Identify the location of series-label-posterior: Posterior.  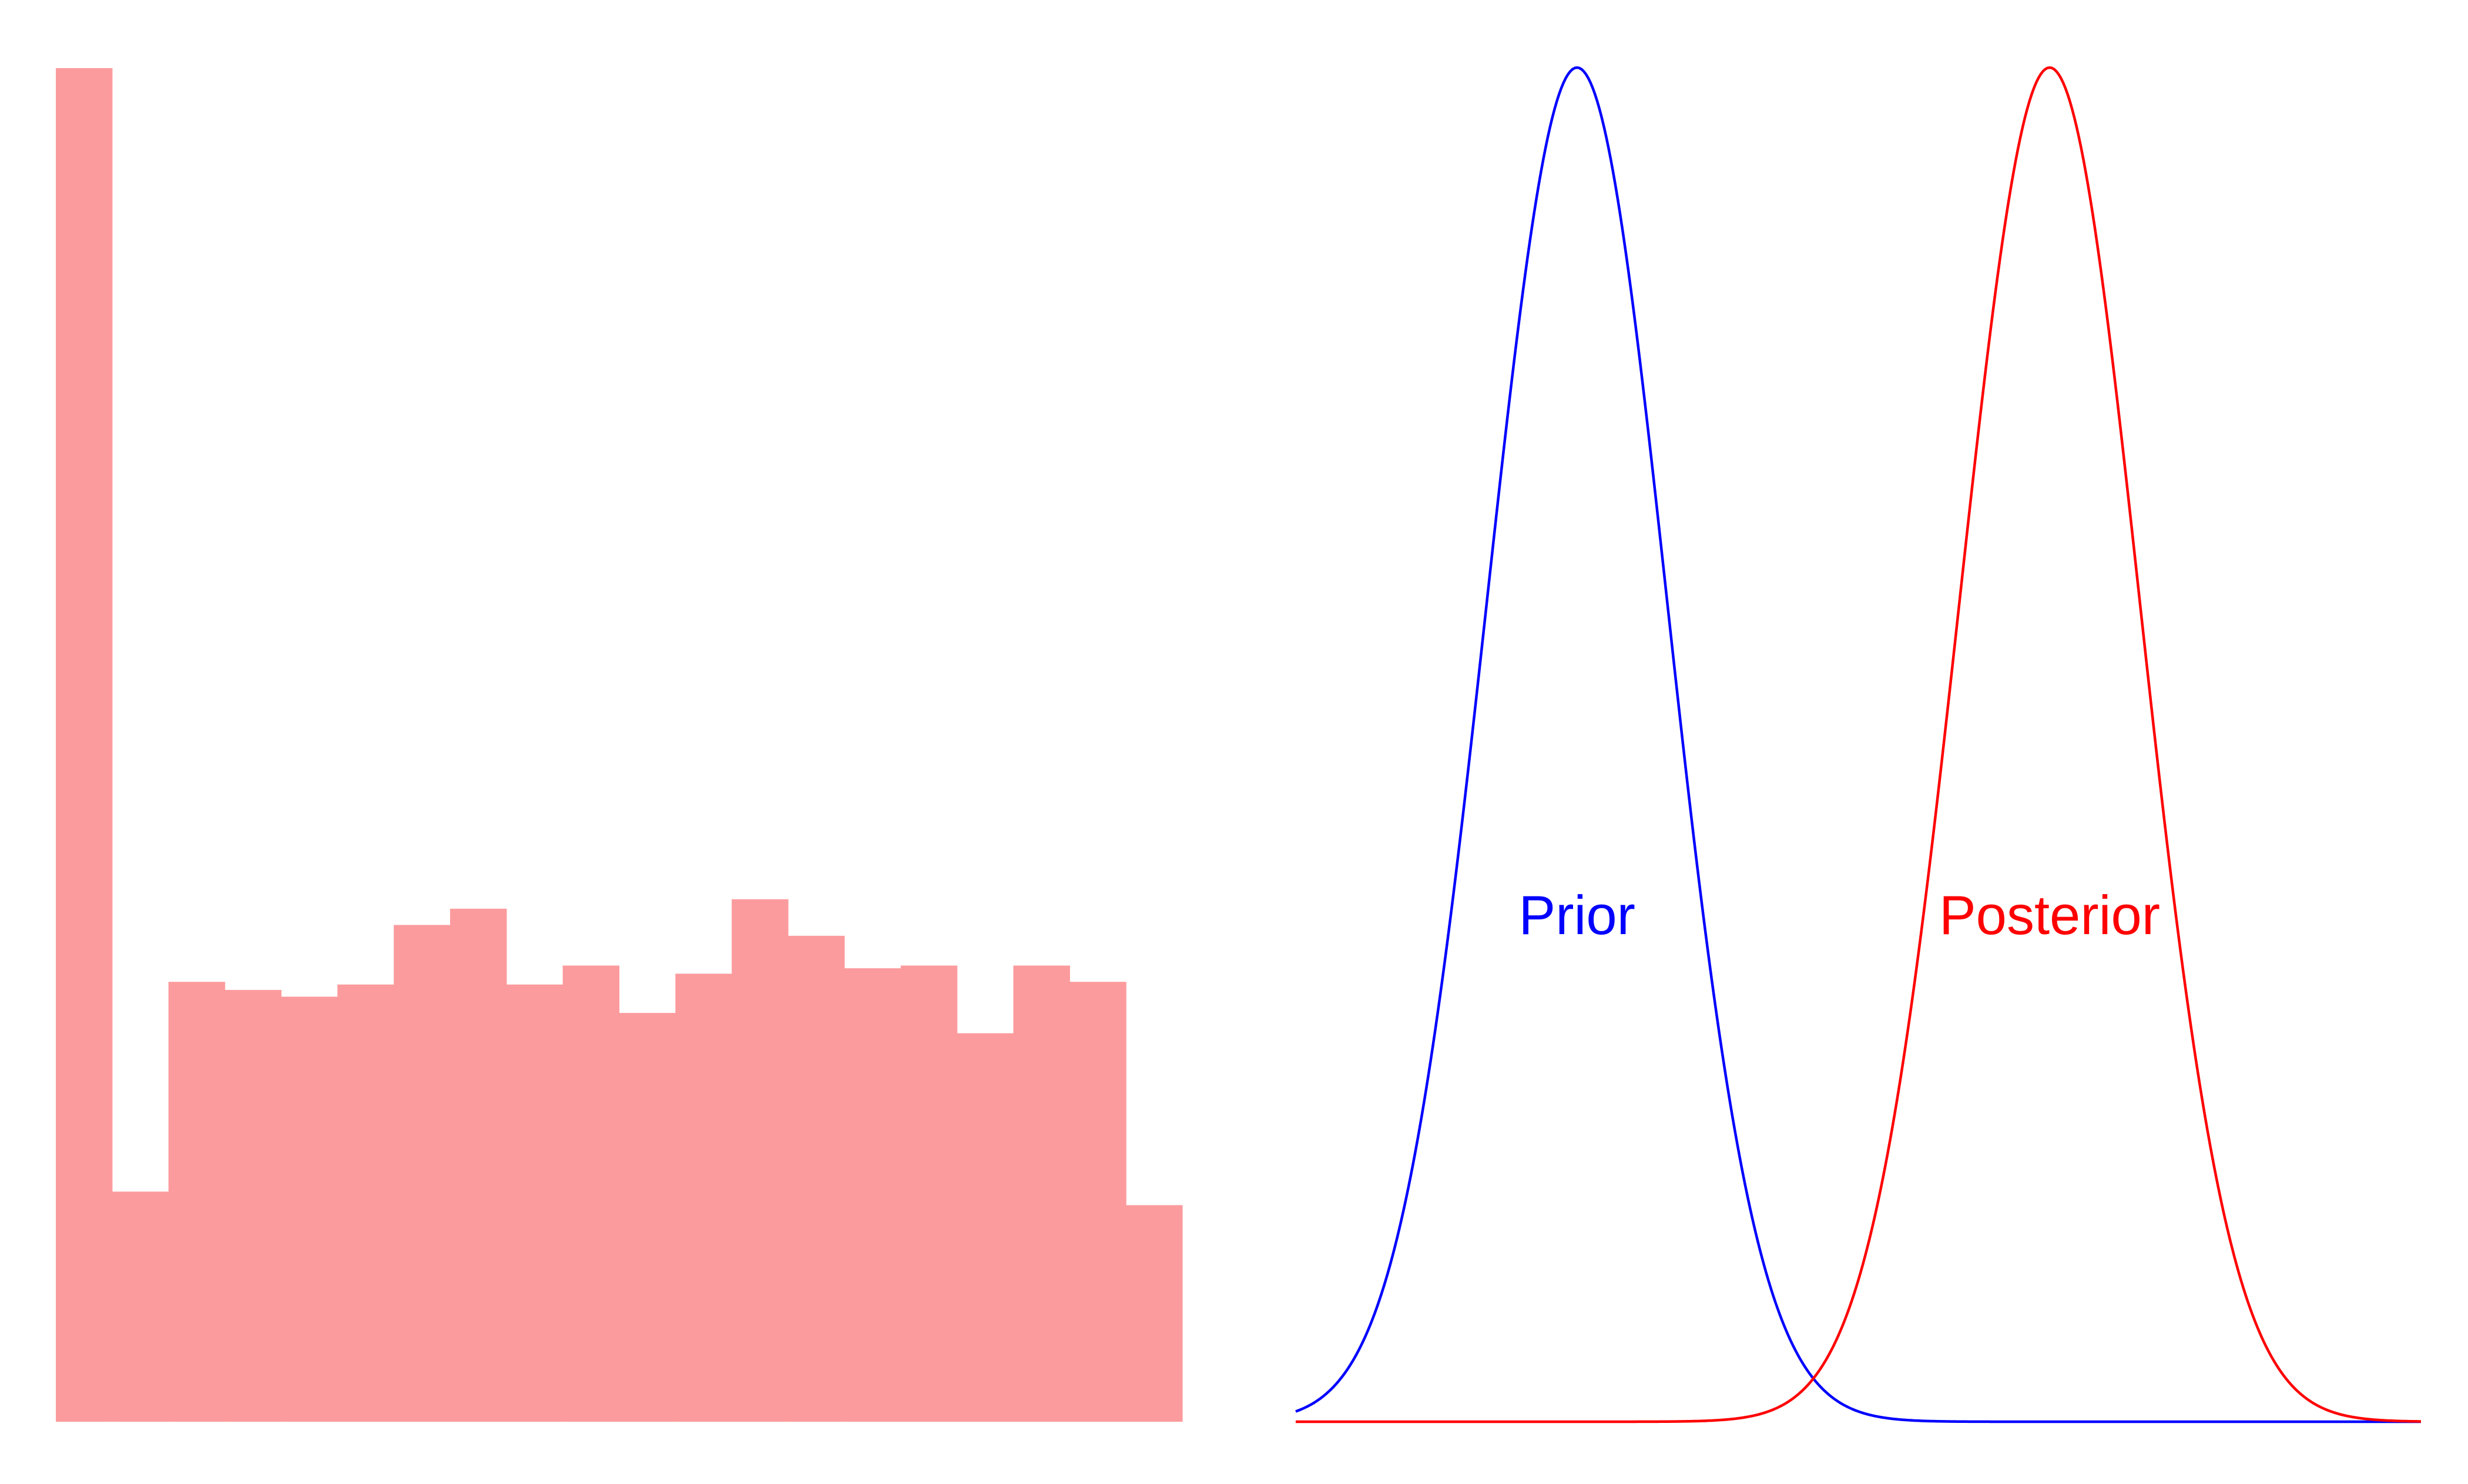
(2049, 915).